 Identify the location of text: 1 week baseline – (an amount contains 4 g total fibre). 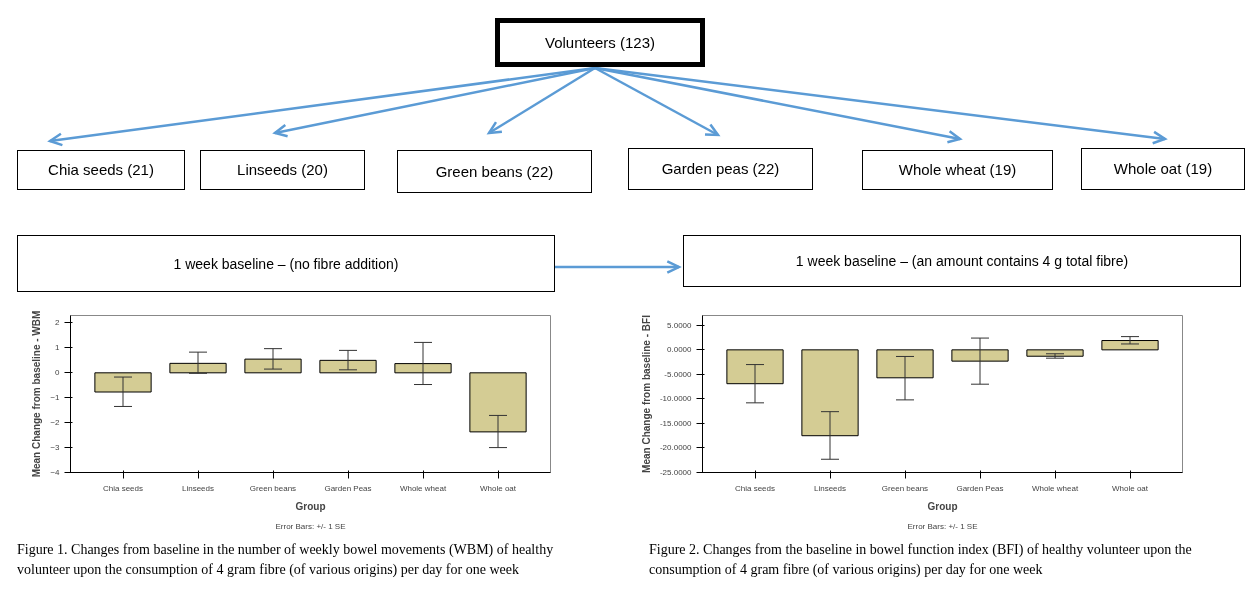
(962, 261).